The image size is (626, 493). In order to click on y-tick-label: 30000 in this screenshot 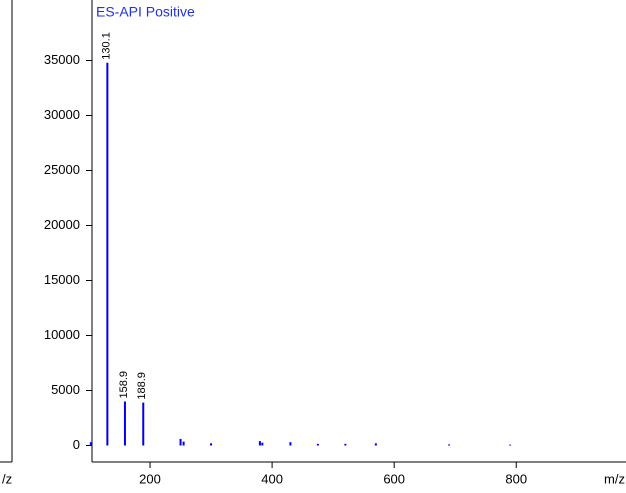, I will do `click(62, 114)`.